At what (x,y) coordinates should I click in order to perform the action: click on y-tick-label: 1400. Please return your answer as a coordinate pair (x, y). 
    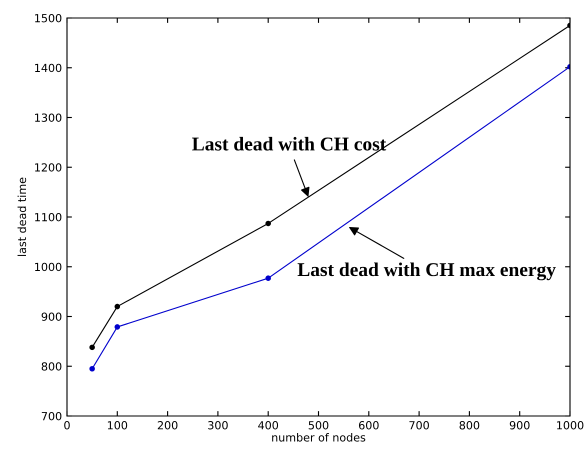
    Looking at the image, I should click on (48, 68).